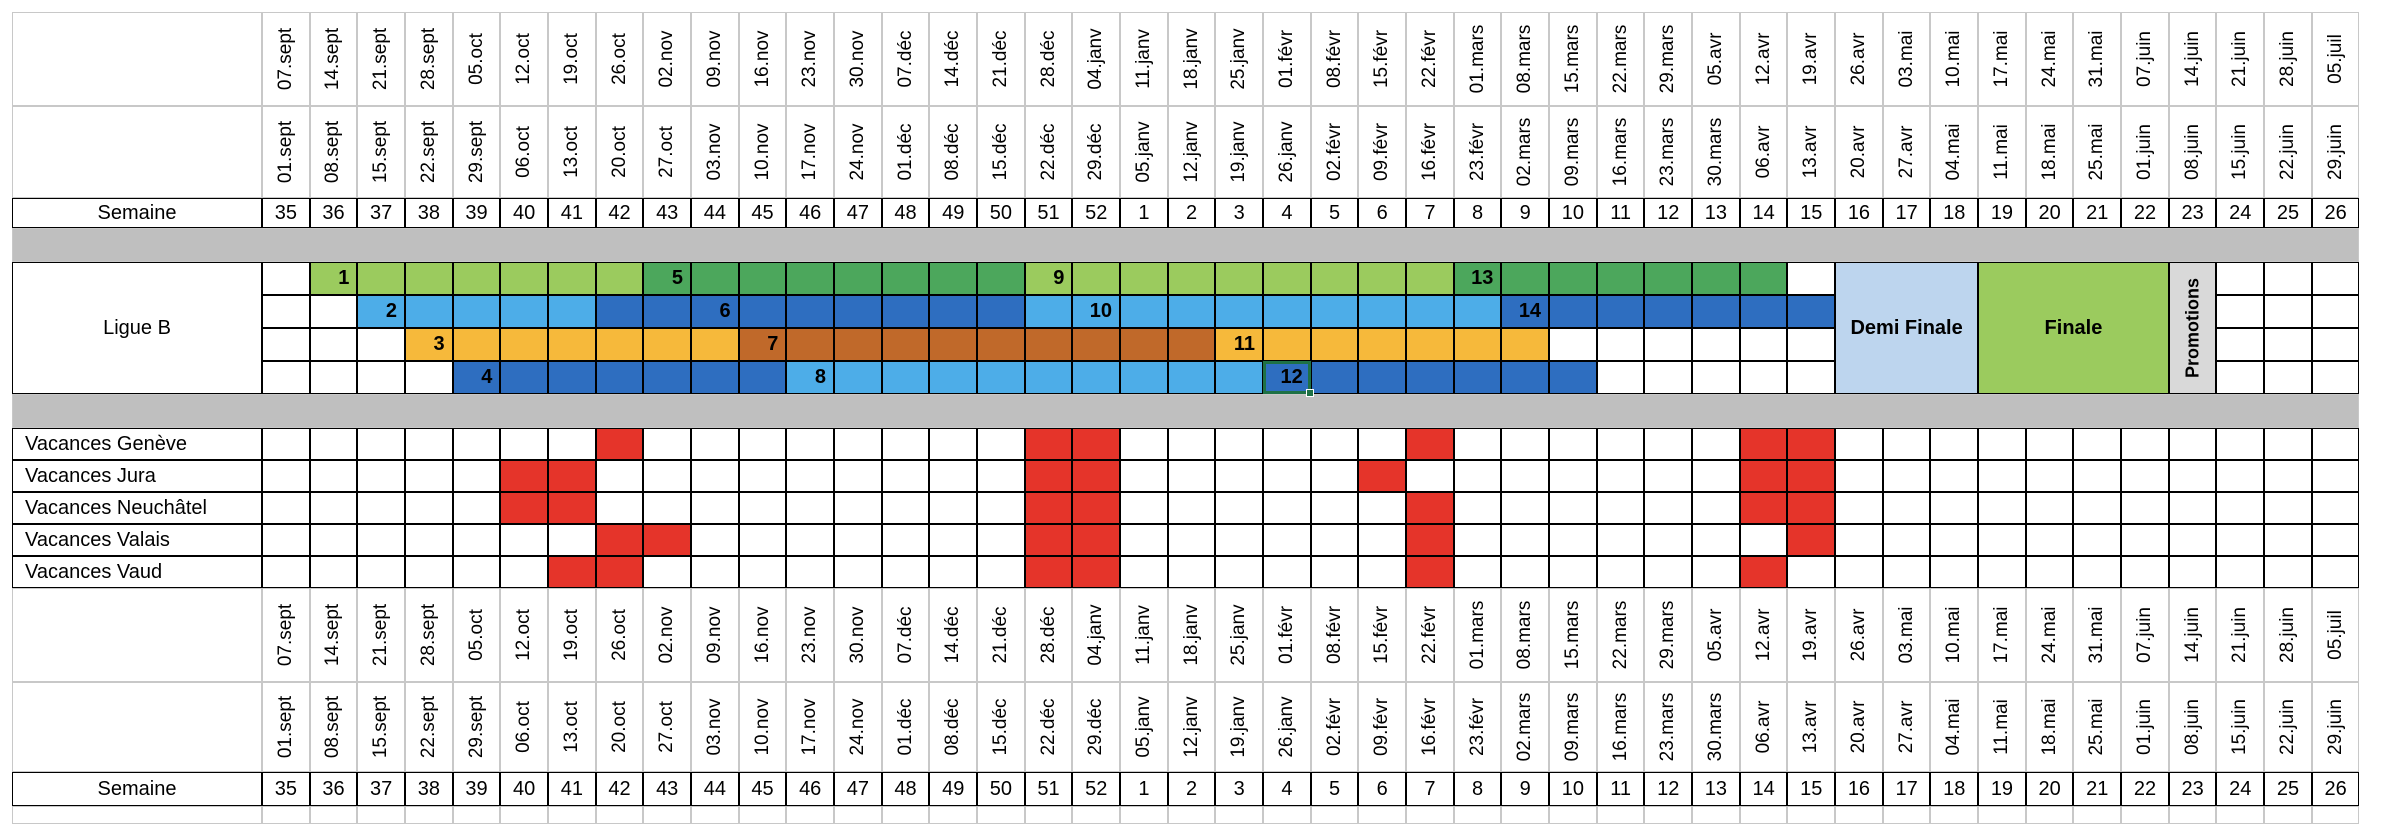 This screenshot has height=824, width=2404. What do you see at coordinates (762, 59) in the screenshot?
I see `week-end-date-cell: 16.nov` at bounding box center [762, 59].